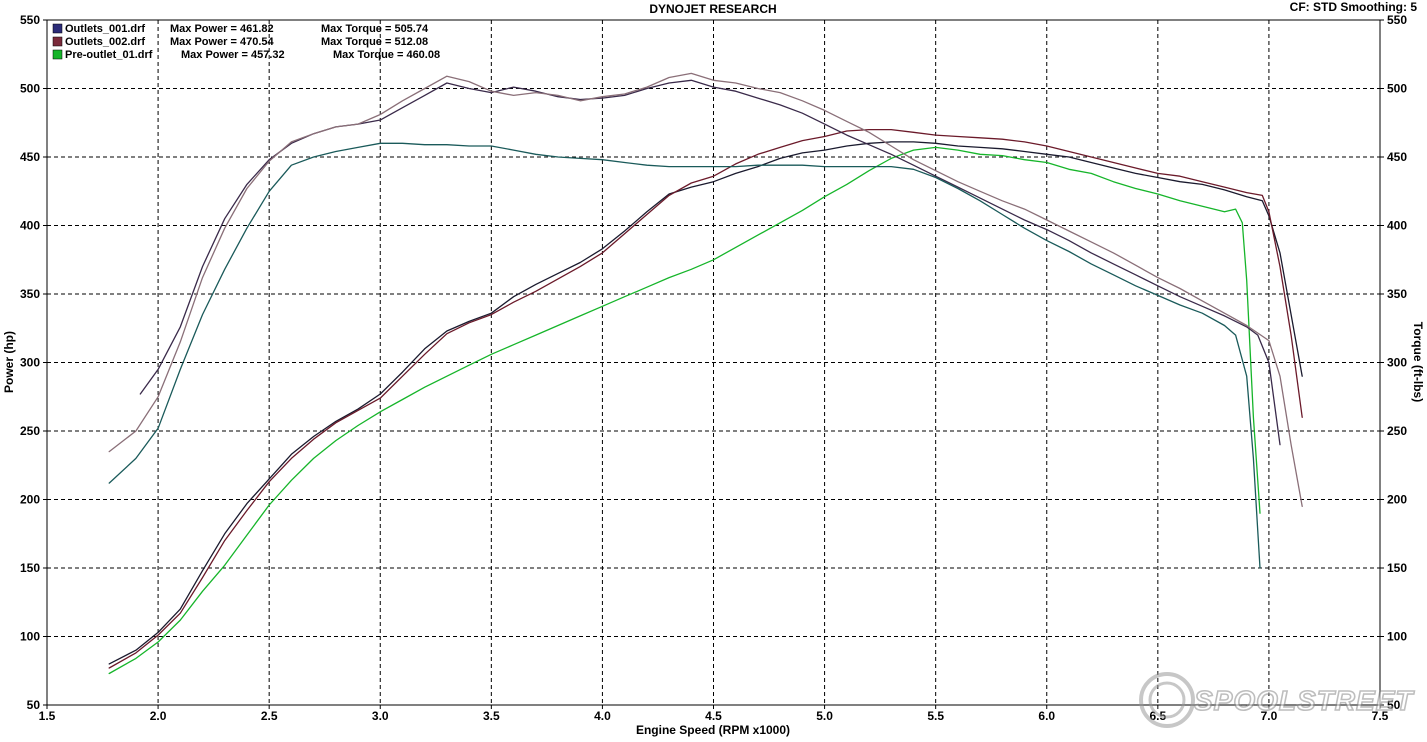  Describe the element at coordinates (34, 705) in the screenshot. I see `y-tick-label: 50` at that location.